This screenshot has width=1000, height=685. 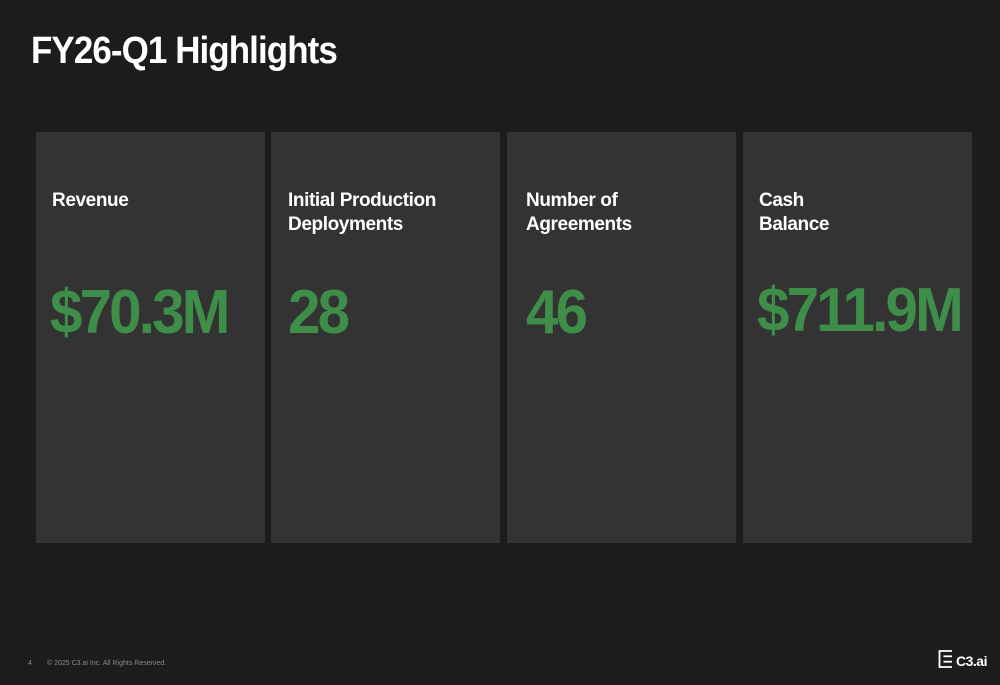 What do you see at coordinates (557, 312) in the screenshot?
I see `metric-value: 46` at bounding box center [557, 312].